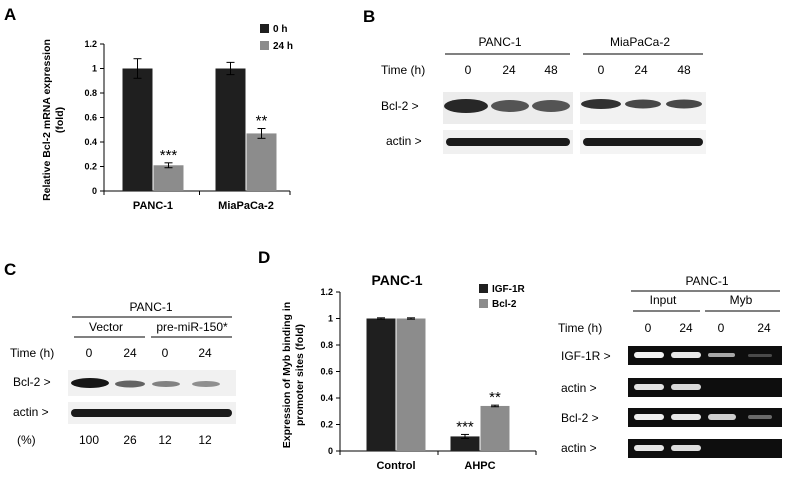 Image resolution: width=787 pixels, height=480 pixels. I want to click on chart-a-legend-swatch-0h, so click(264, 28).